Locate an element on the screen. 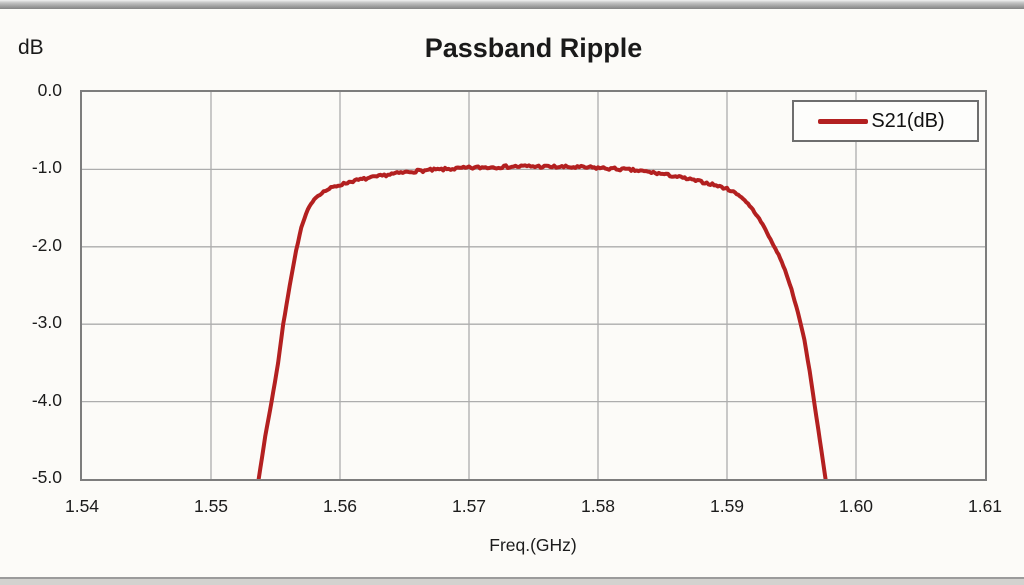  y-tick-label: -2.0 is located at coordinates (46, 244).